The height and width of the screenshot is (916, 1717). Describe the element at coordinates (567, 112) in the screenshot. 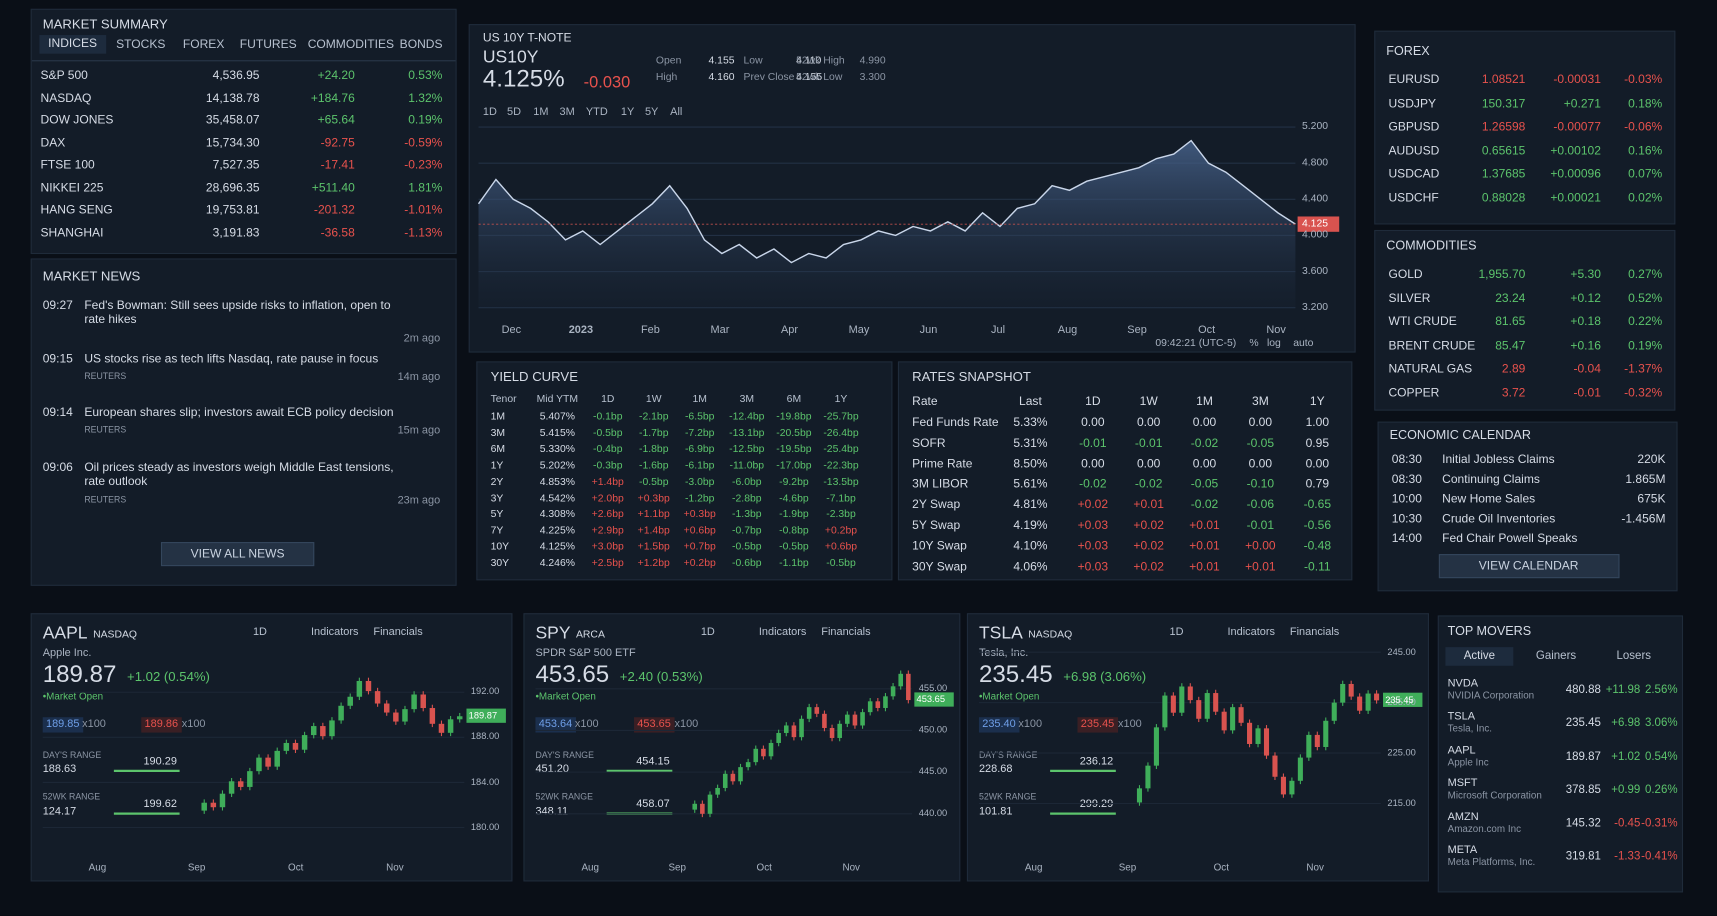

I see `range-button: 3M` at that location.